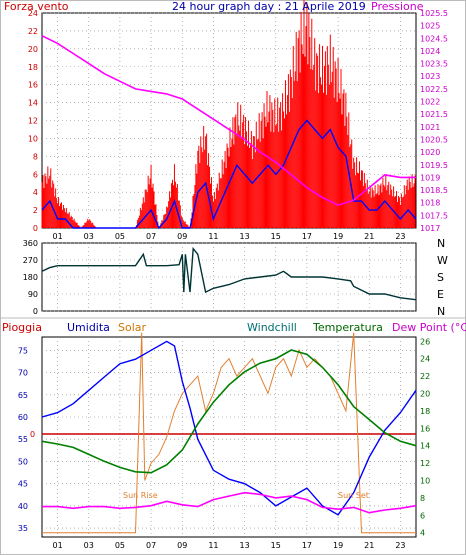 The width and height of the screenshot is (466, 555). Describe the element at coordinates (89, 545) in the screenshot. I see `p3-x-tick-label: 03` at that location.